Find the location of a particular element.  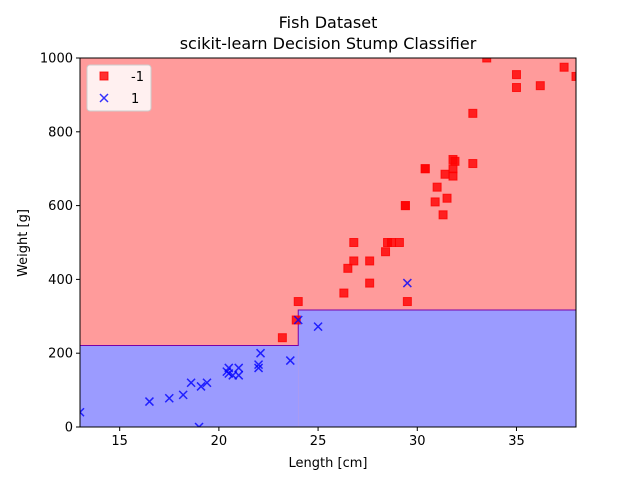

y-tick-label: 600 is located at coordinates (60, 206).